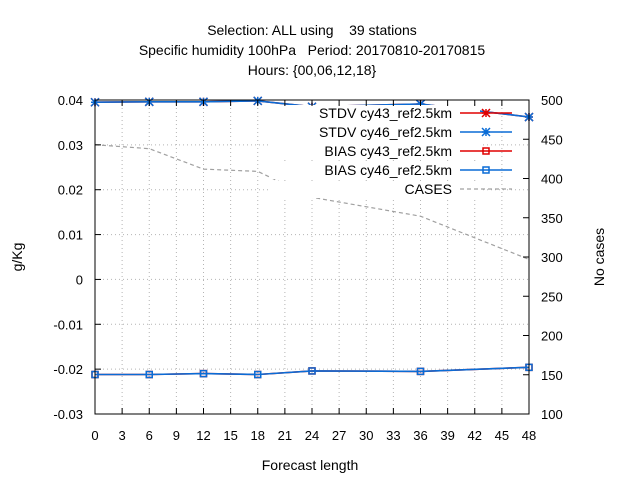  What do you see at coordinates (285, 435) in the screenshot?
I see `x-tick-label: 21` at bounding box center [285, 435].